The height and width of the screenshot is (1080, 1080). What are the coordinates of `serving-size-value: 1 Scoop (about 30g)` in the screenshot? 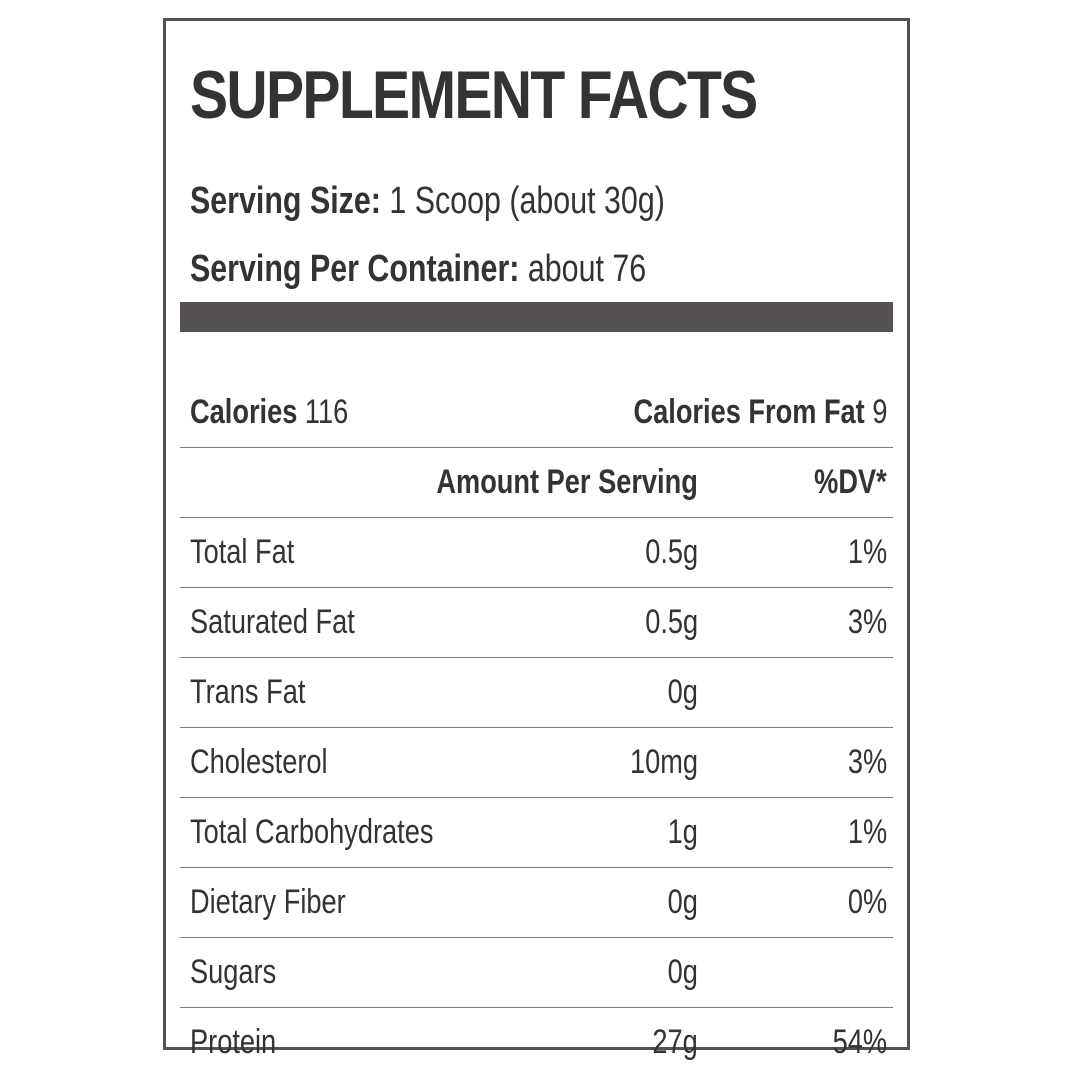 It's located at (527, 201).